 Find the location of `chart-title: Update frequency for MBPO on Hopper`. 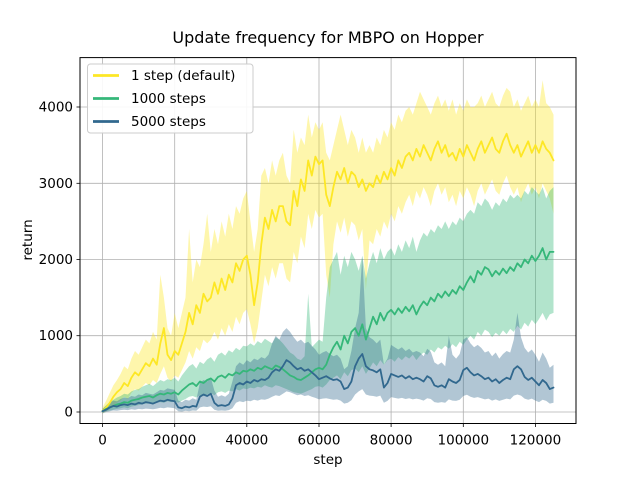

chart-title: Update frequency for MBPO on Hopper is located at coordinates (328, 37).